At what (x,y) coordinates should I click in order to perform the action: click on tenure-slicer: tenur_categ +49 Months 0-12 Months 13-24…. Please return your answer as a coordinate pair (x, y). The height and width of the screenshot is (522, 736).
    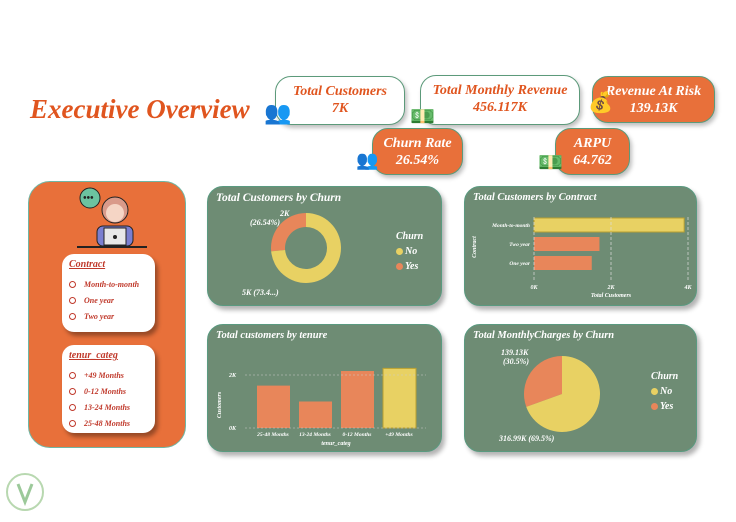
    Looking at the image, I should click on (108, 389).